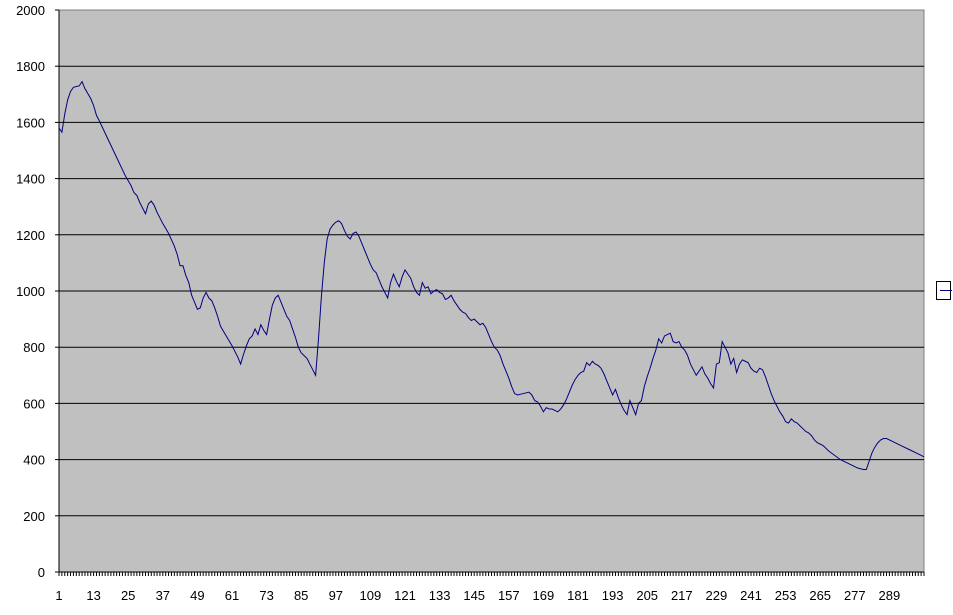 The width and height of the screenshot is (953, 615). I want to click on x-tick-label: 145, so click(474, 595).